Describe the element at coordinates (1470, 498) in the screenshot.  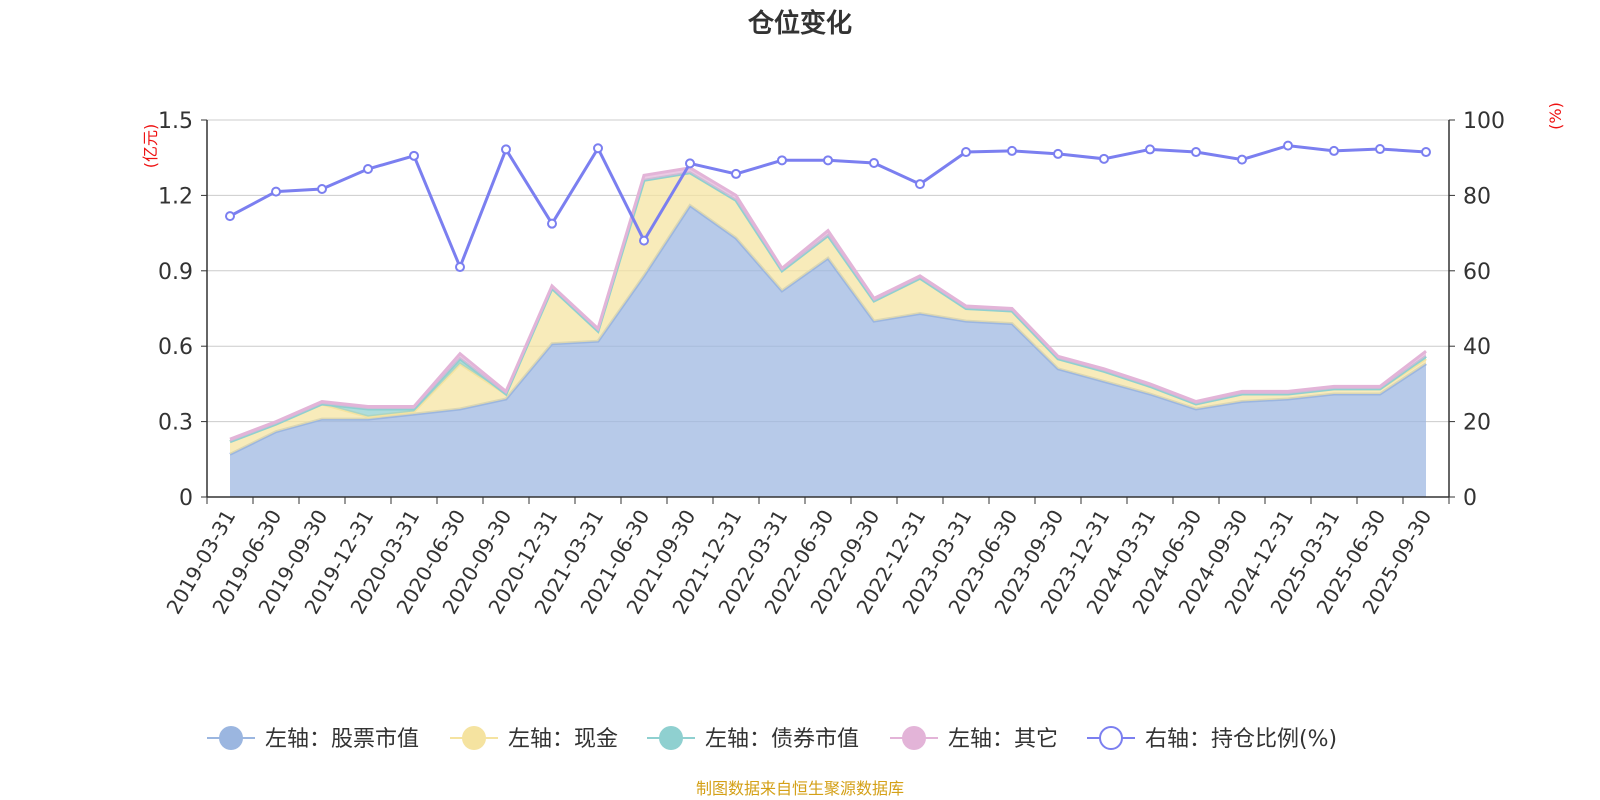
I see `right-tick-label: 0` at that location.